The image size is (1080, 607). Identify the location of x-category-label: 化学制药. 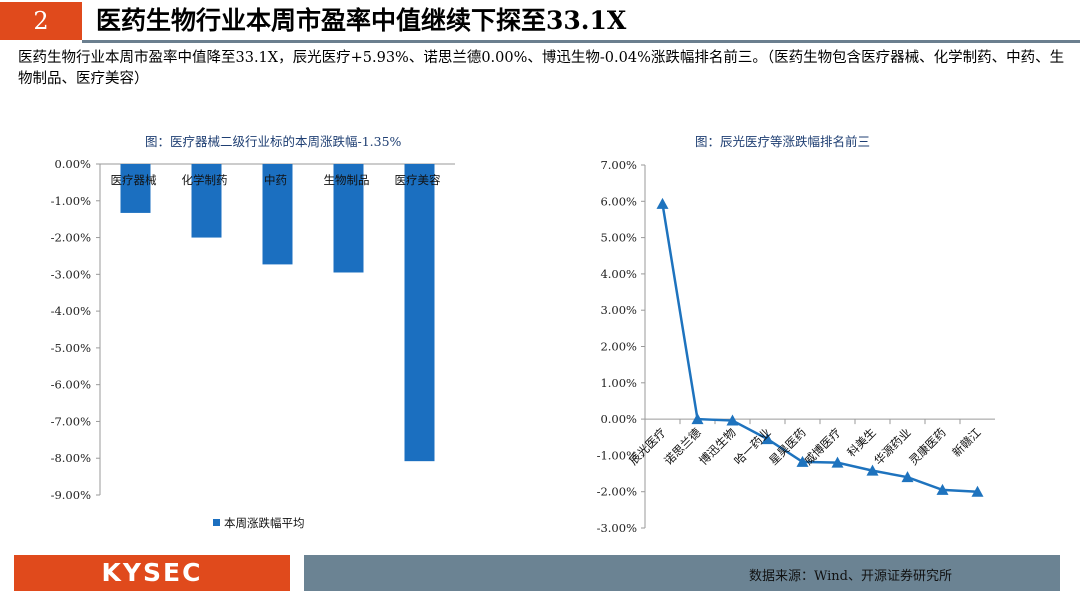
(205, 180).